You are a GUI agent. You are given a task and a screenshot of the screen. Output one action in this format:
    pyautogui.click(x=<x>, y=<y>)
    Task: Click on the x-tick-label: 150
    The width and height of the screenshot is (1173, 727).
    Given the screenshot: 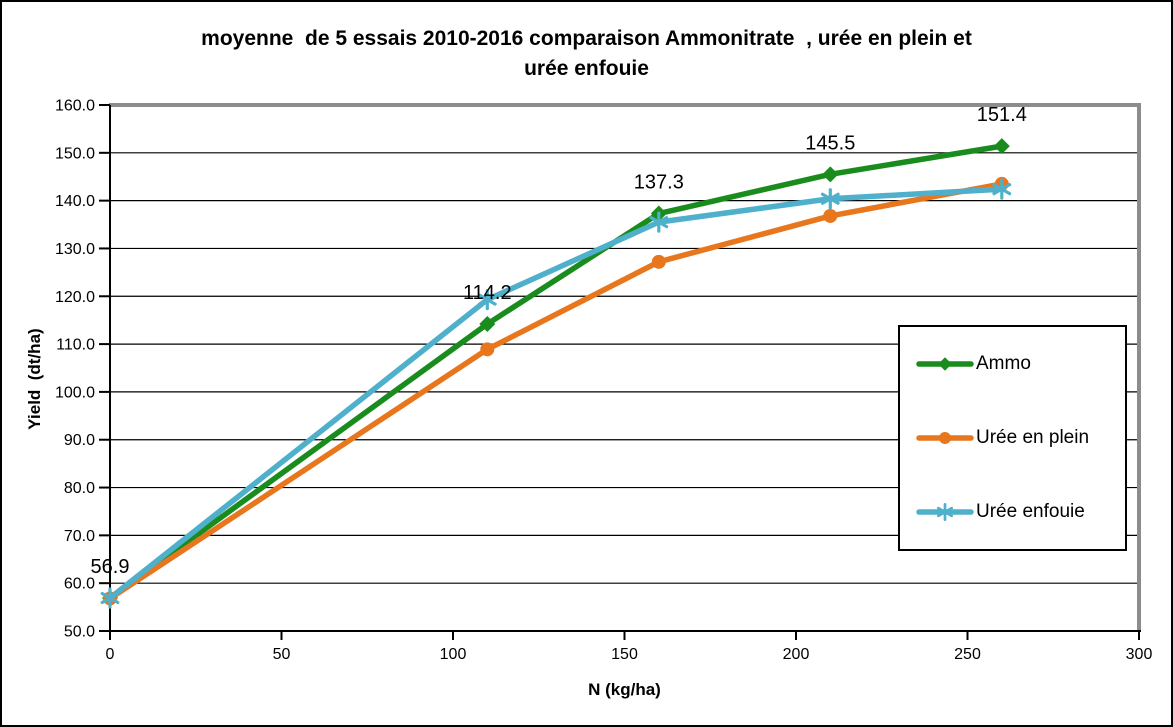 What is the action you would take?
    pyautogui.click(x=624, y=654)
    